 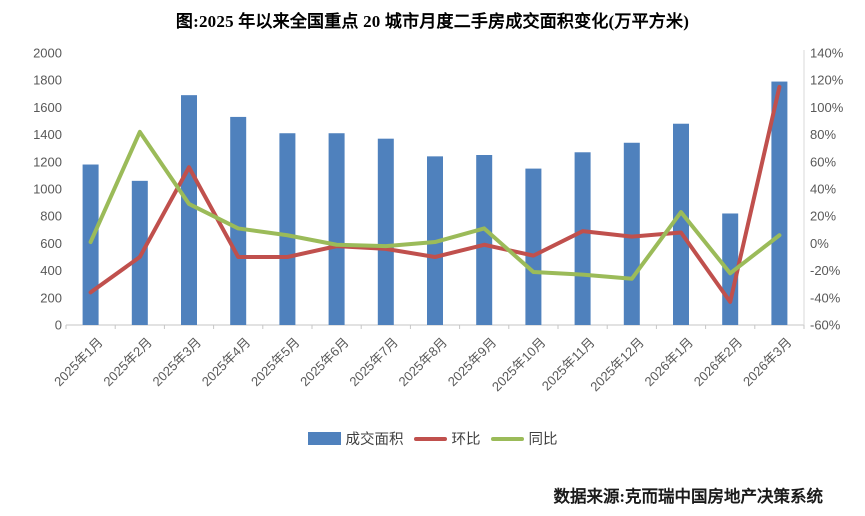 What do you see at coordinates (827, 80) in the screenshot?
I see `right-axis-tick-label: 120%` at bounding box center [827, 80].